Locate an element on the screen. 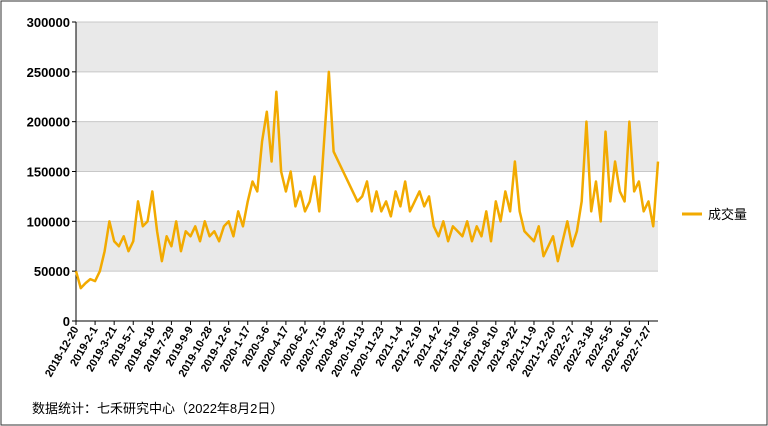 This screenshot has height=426, width=768. y-tick-label: 200000 is located at coordinates (48, 122).